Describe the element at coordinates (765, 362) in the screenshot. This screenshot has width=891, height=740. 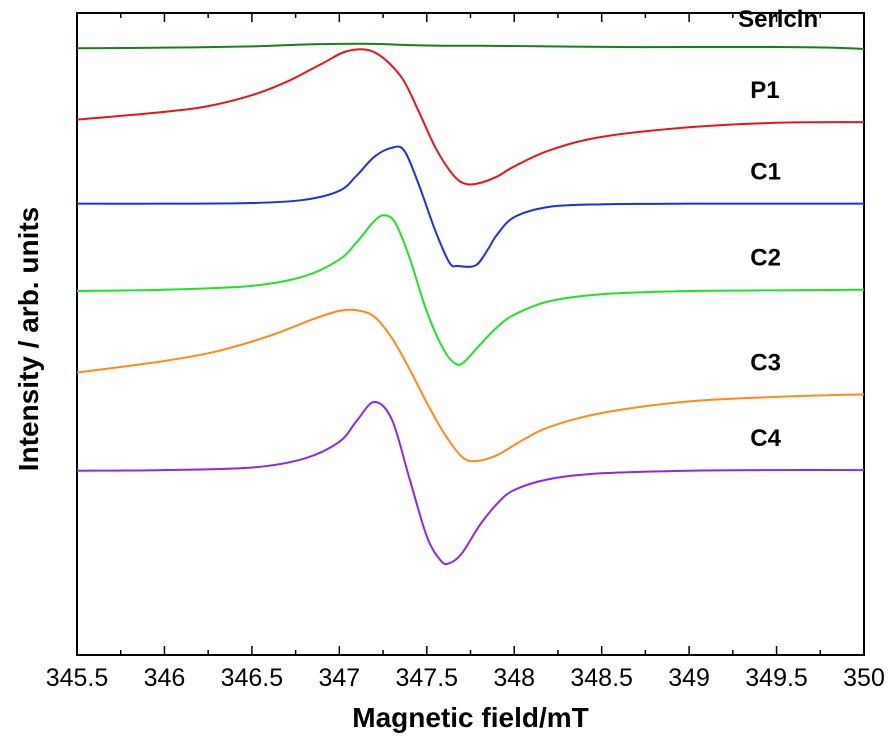
I see `series-label-c3: C3` at that location.